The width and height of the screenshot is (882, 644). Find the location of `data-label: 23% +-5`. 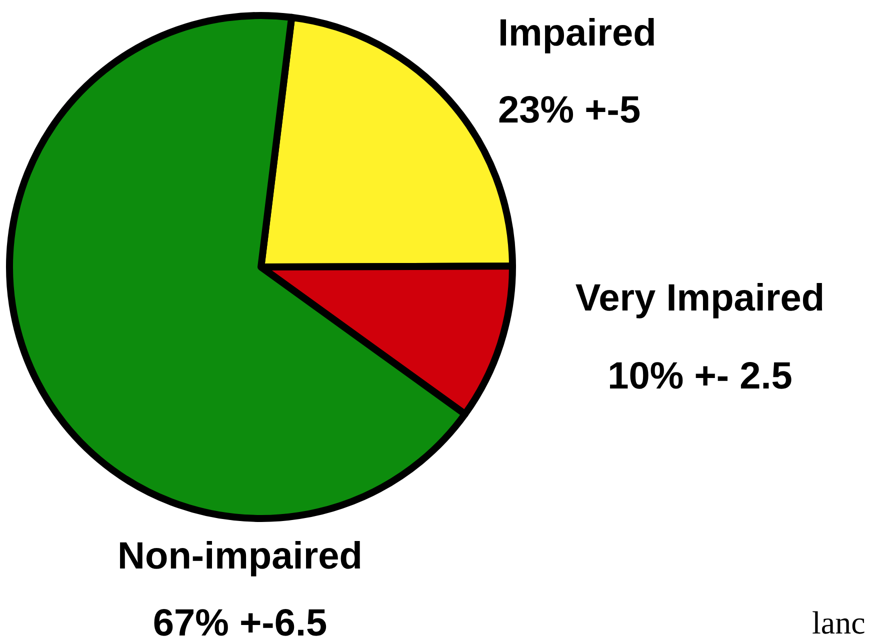

data-label: 23% +-5 is located at coordinates (569, 110).